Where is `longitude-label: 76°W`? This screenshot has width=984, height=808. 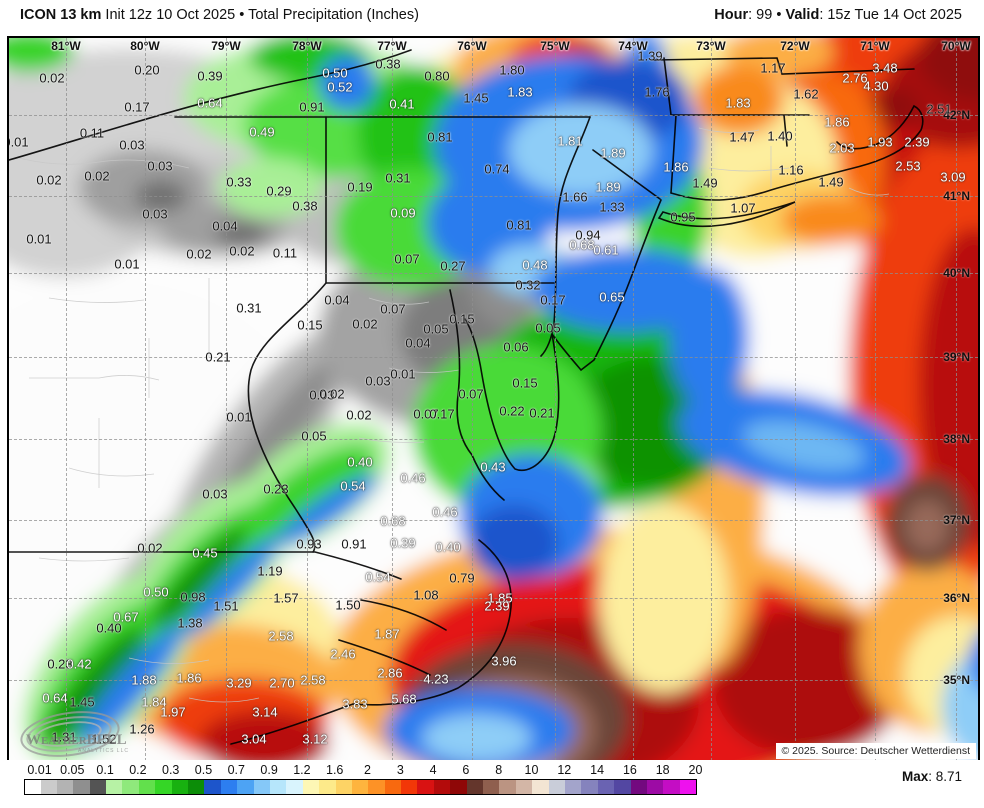
longitude-label: 76°W is located at coordinates (472, 46).